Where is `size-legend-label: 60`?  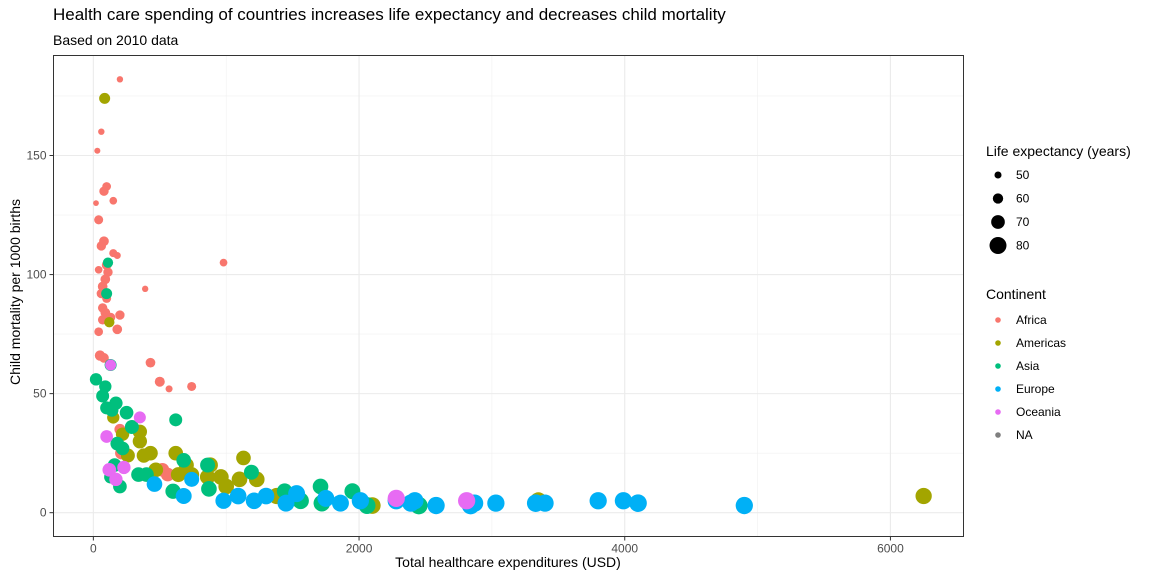 size-legend-label: 60 is located at coordinates (1023, 199).